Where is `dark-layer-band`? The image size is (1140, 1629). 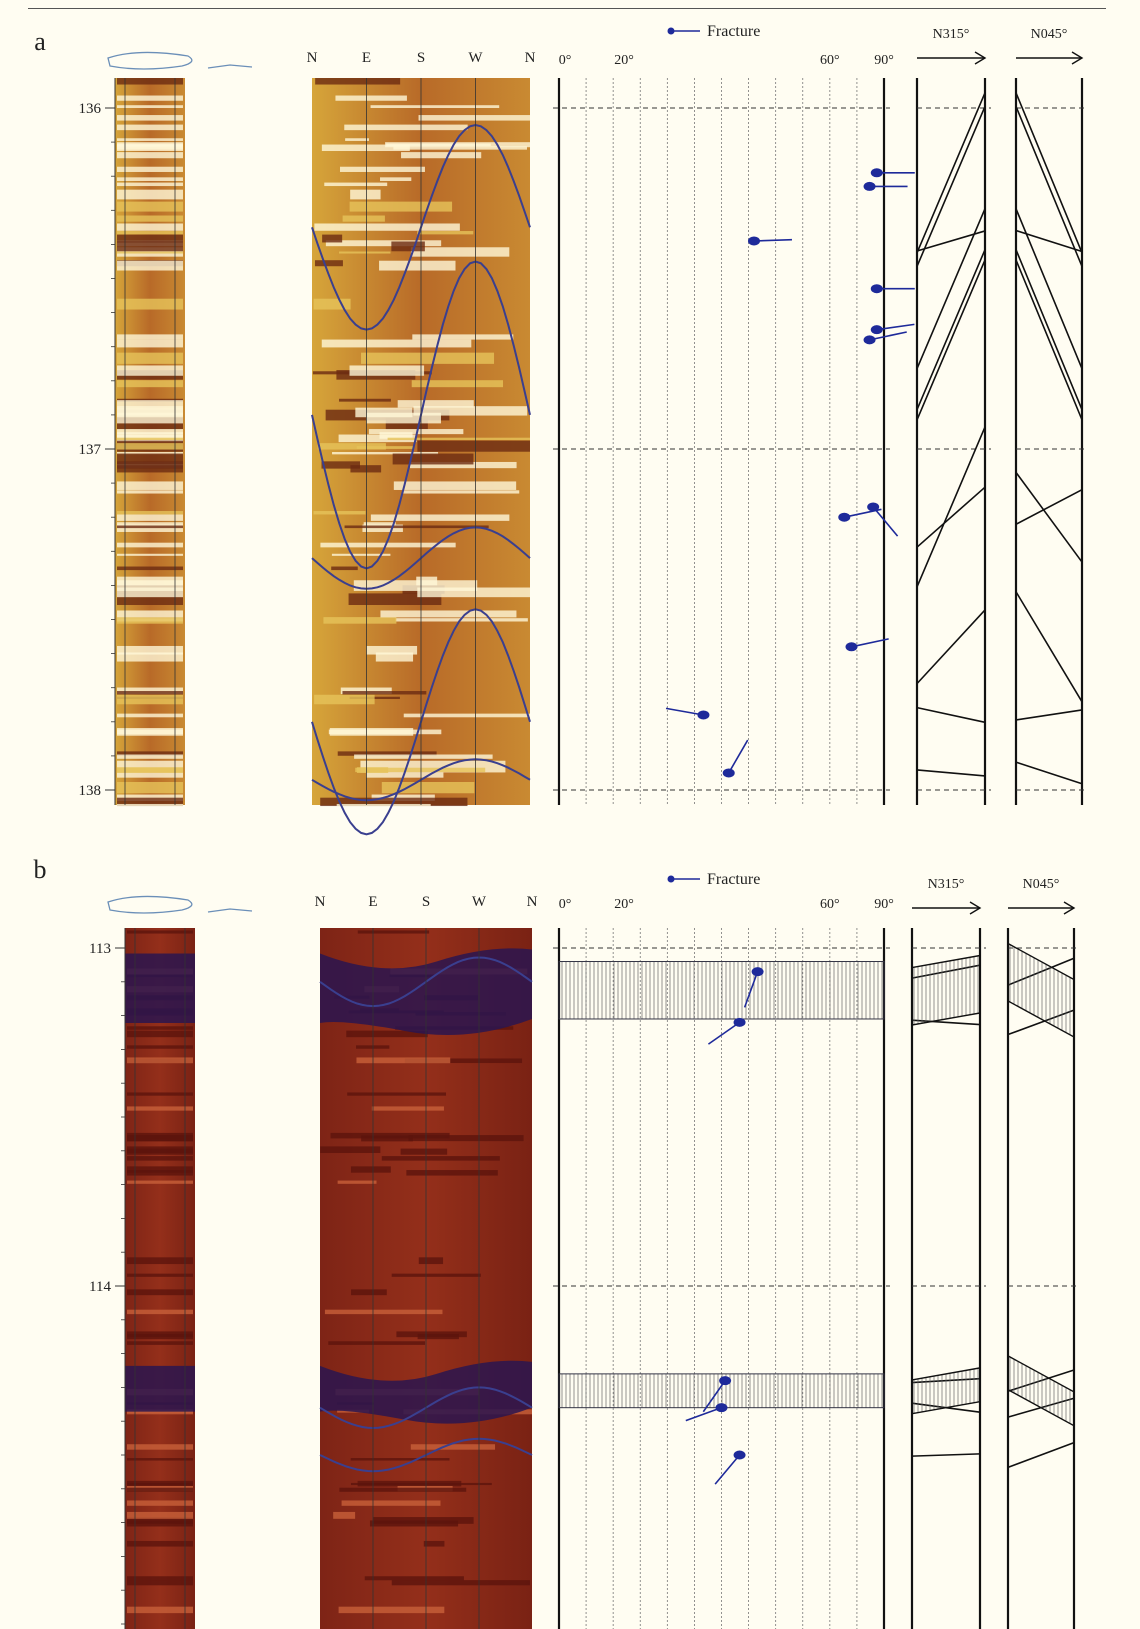
dark-layer-band is located at coordinates (160, 1388).